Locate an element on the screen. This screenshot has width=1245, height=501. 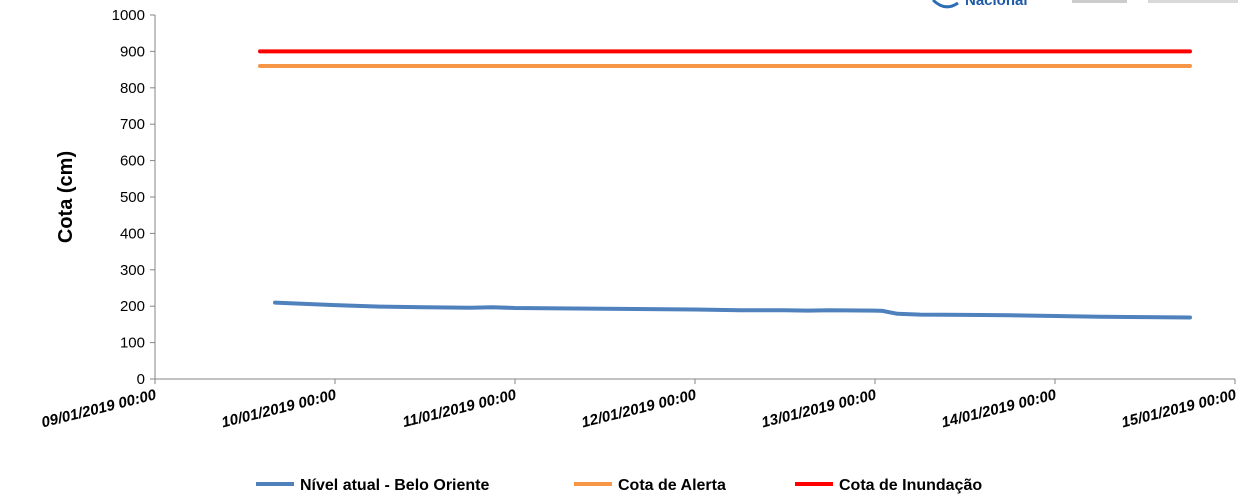
logo-text: Nacional is located at coordinates (996, 4).